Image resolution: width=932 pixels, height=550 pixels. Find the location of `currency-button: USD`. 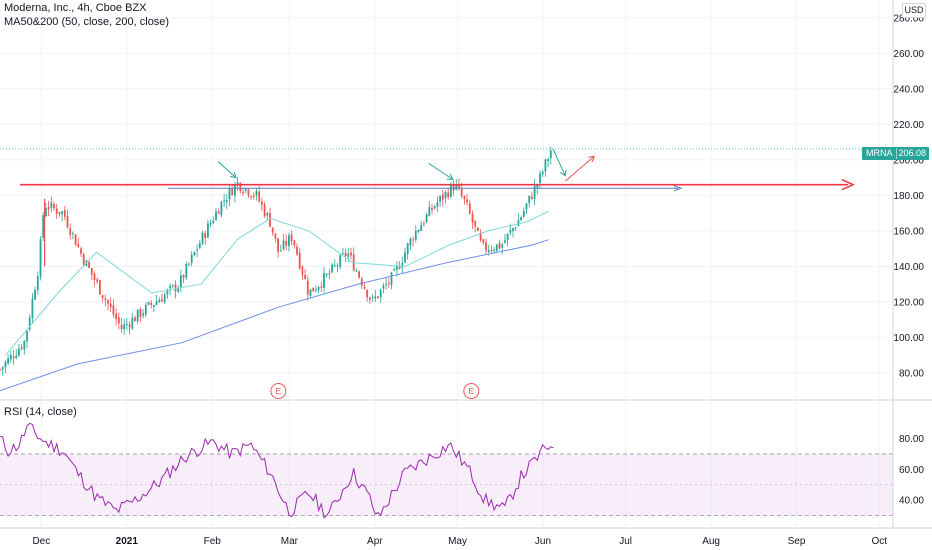

currency-button: USD is located at coordinates (914, 10).